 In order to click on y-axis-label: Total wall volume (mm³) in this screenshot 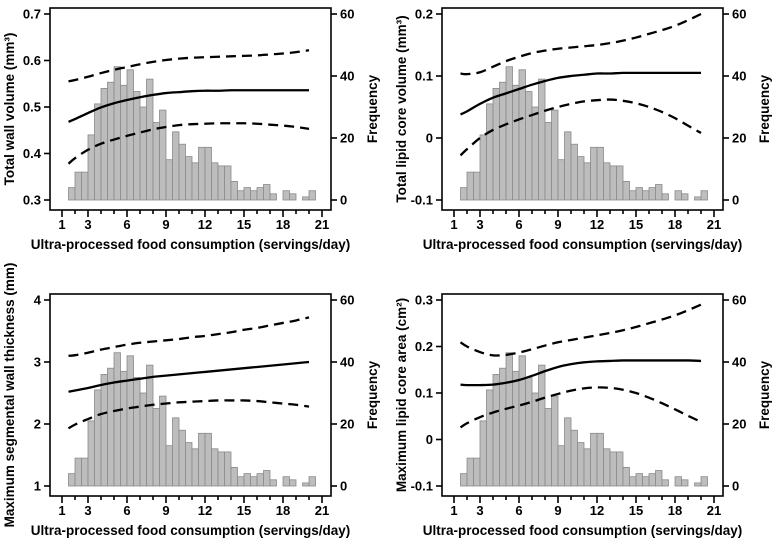, I will do `click(9, 109)`.